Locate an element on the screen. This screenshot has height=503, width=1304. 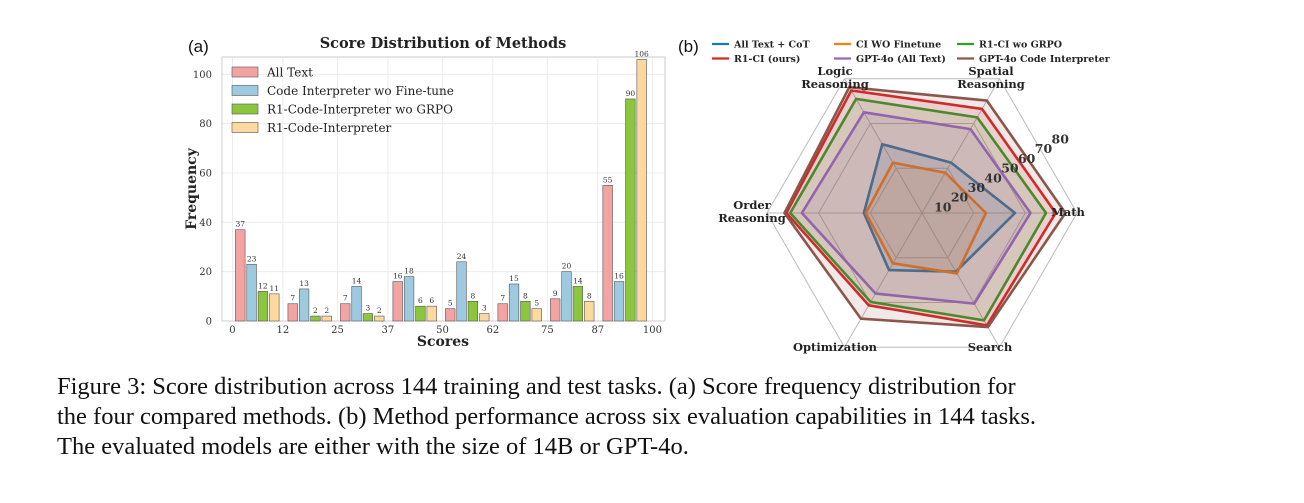
radar-axis-label: Order Reasoning is located at coordinates (752, 211).